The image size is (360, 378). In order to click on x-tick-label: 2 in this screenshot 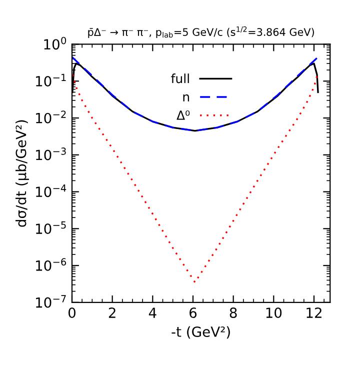, I will do `click(112, 313)`.